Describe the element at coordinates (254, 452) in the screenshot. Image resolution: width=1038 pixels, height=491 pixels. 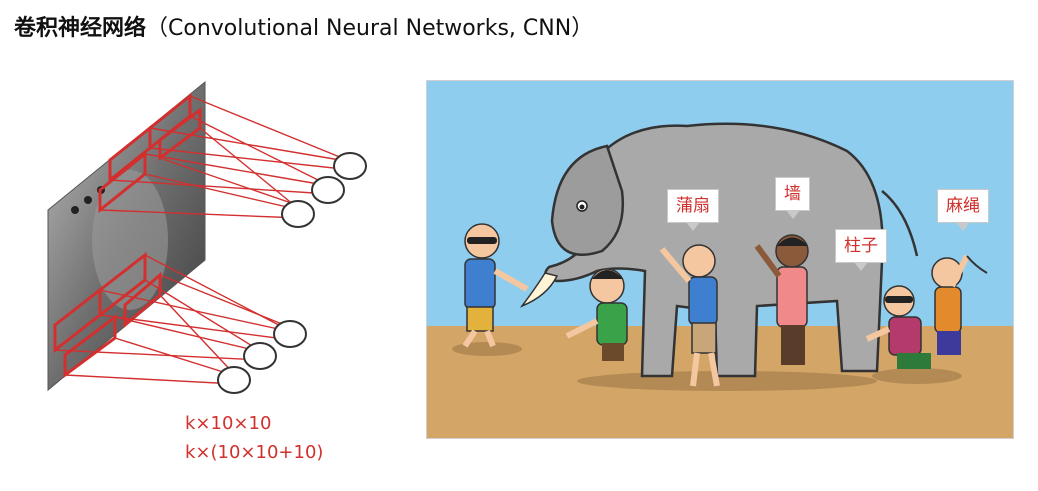
I see `formula-params-with-bias: k×(10×10+10)` at that location.